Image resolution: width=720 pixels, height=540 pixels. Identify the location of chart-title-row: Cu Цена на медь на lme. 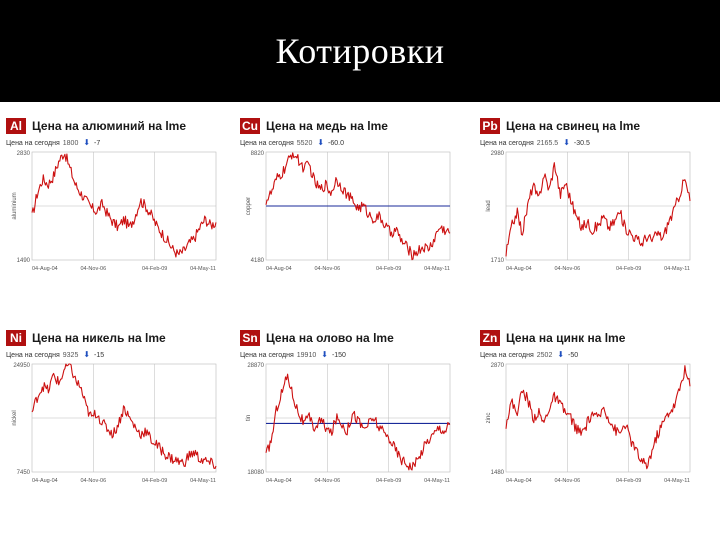
(314, 126).